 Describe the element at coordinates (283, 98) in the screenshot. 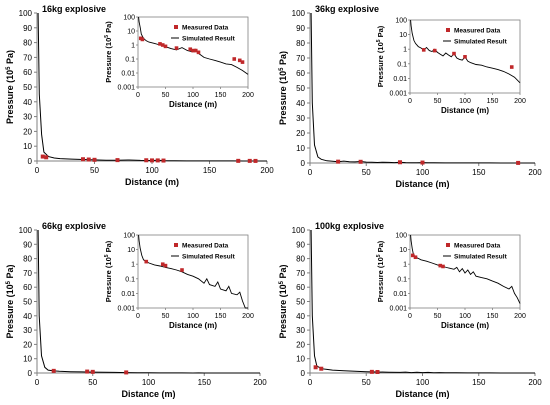

I see `y-axis-label-main: Pressure (10` at that location.